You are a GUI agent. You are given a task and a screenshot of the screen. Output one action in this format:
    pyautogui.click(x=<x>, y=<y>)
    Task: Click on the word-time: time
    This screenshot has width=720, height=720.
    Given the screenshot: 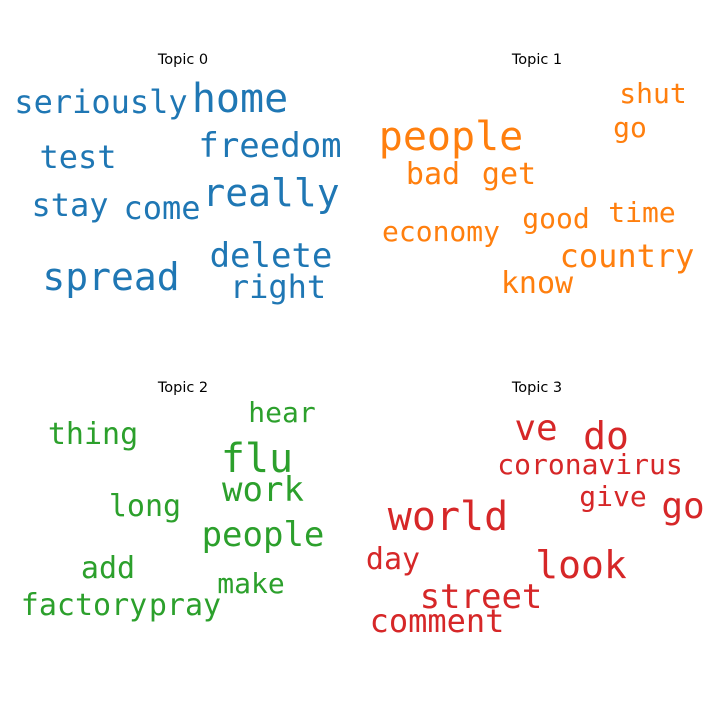 What is the action you would take?
    pyautogui.click(x=642, y=212)
    